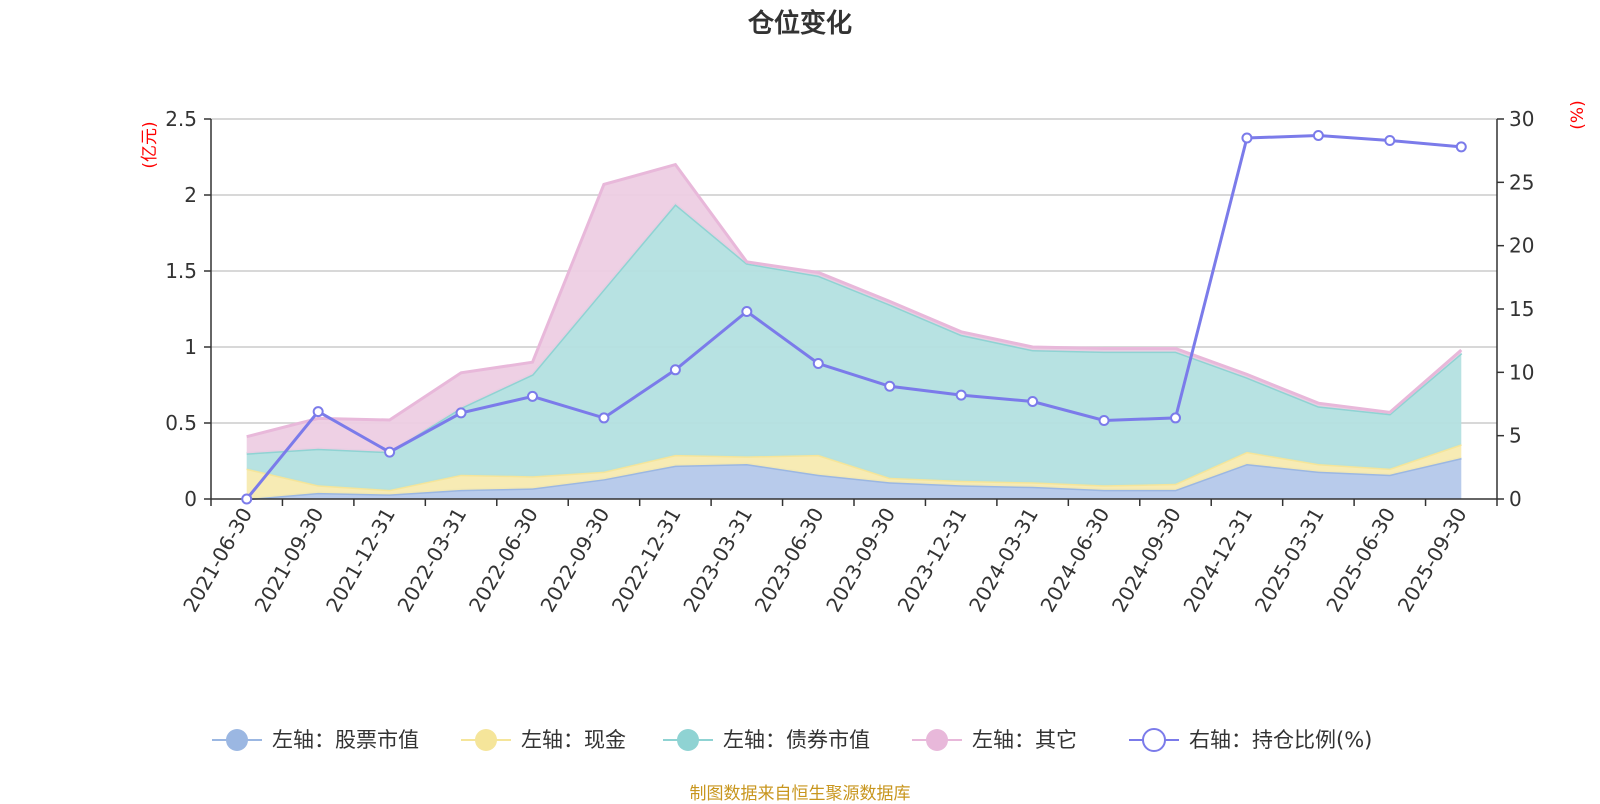  I want to click on x-tick-label: 2021-12-31, so click(360, 560).